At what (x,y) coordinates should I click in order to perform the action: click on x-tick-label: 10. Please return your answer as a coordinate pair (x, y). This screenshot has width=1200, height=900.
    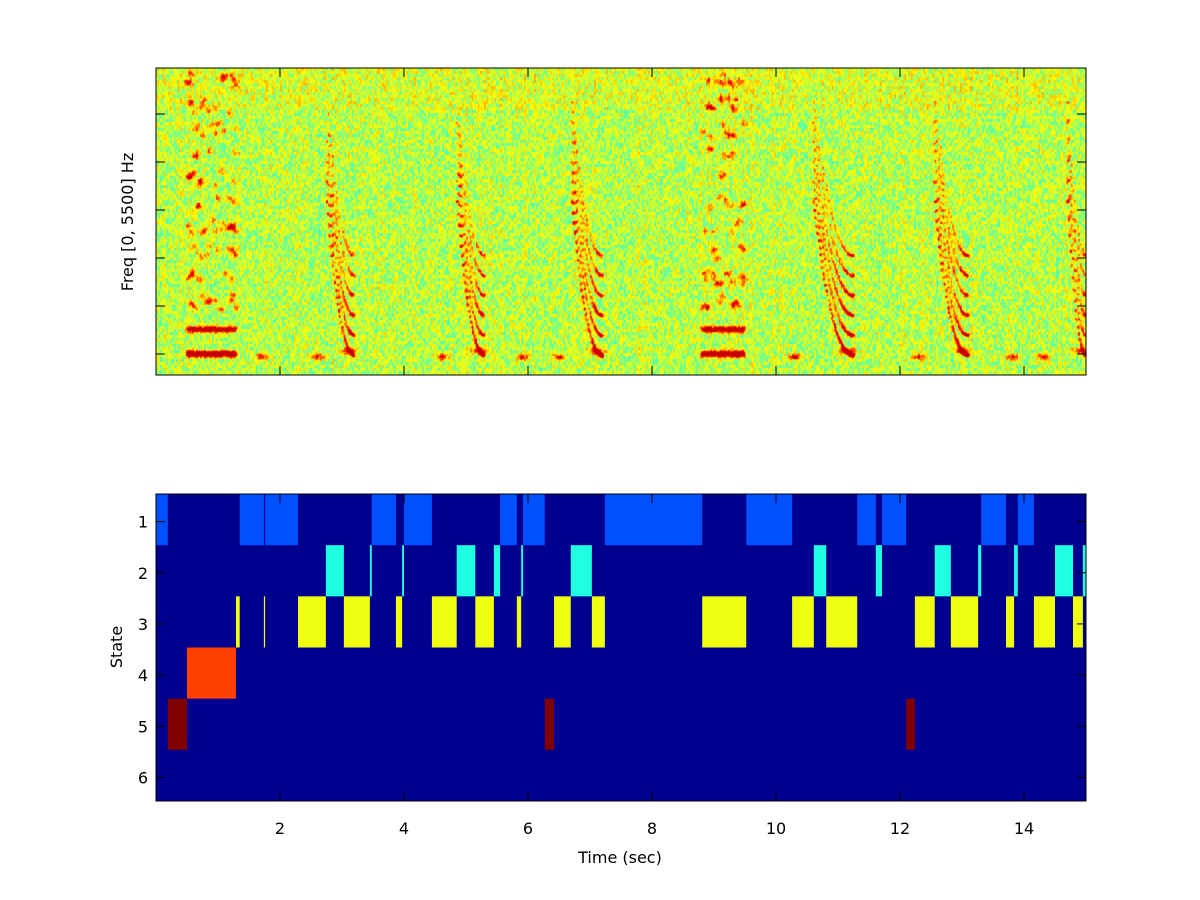
    Looking at the image, I should click on (776, 828).